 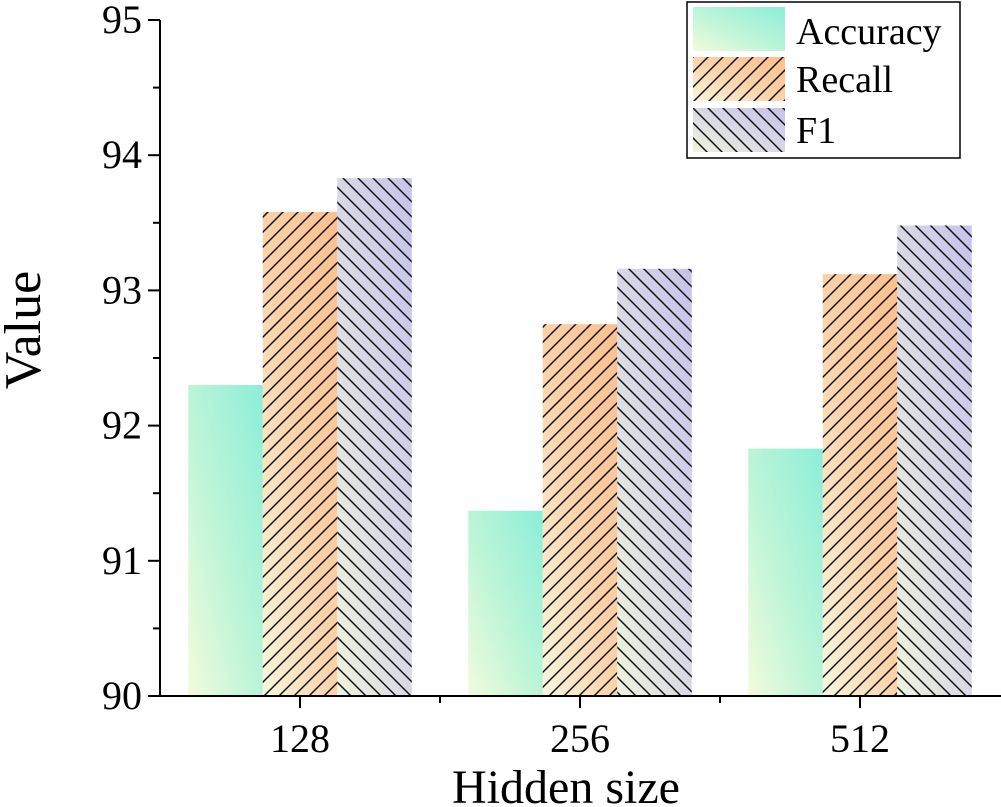 I want to click on y-tick-label: 94, so click(x=122, y=154).